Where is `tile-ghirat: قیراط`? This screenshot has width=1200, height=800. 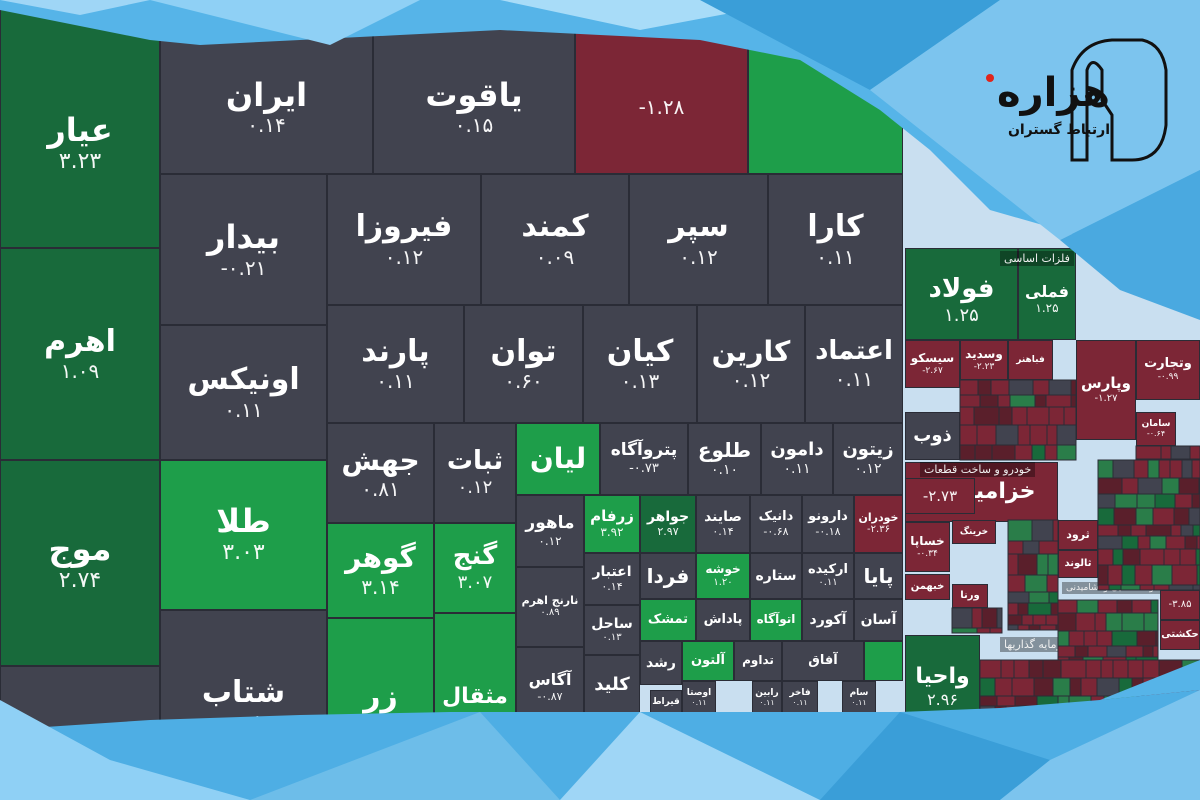
tile-ghirat: قیراط is located at coordinates (666, 702).